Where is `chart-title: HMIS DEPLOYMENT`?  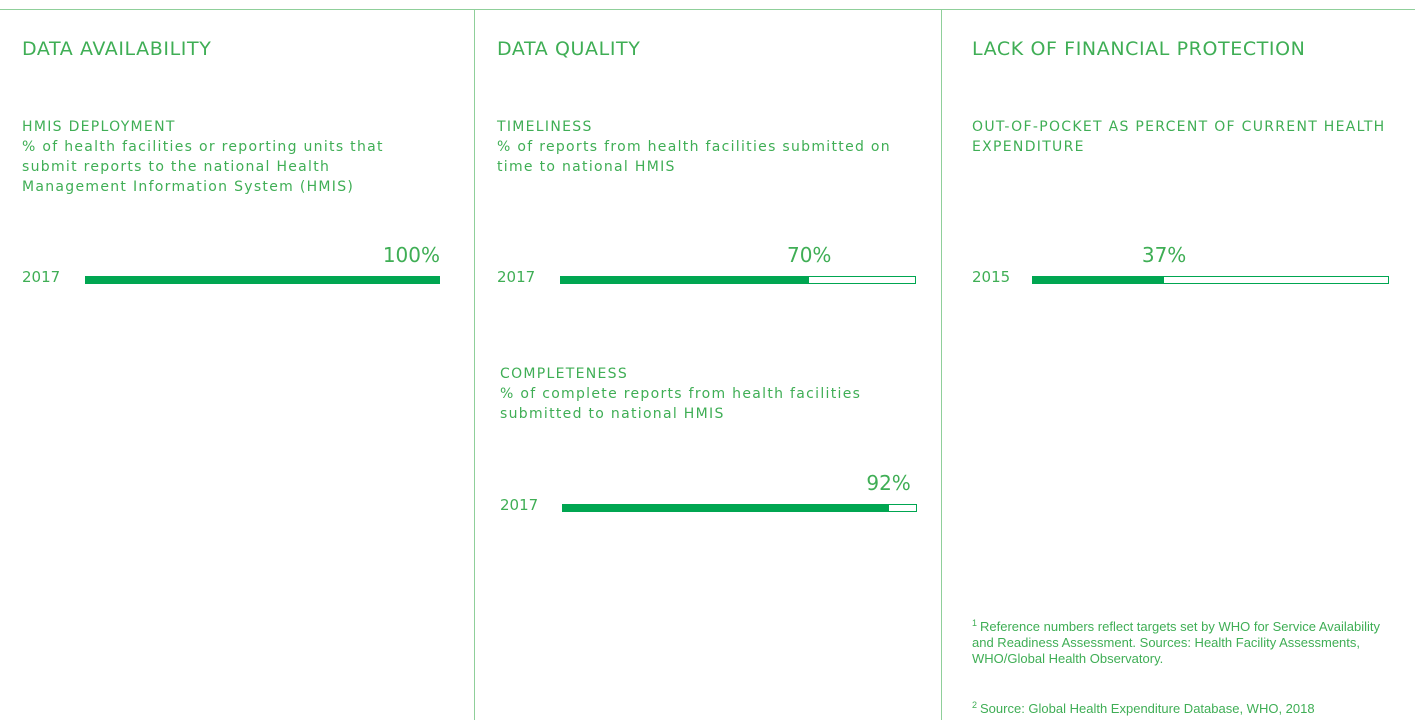 chart-title: HMIS DEPLOYMENT is located at coordinates (99, 127).